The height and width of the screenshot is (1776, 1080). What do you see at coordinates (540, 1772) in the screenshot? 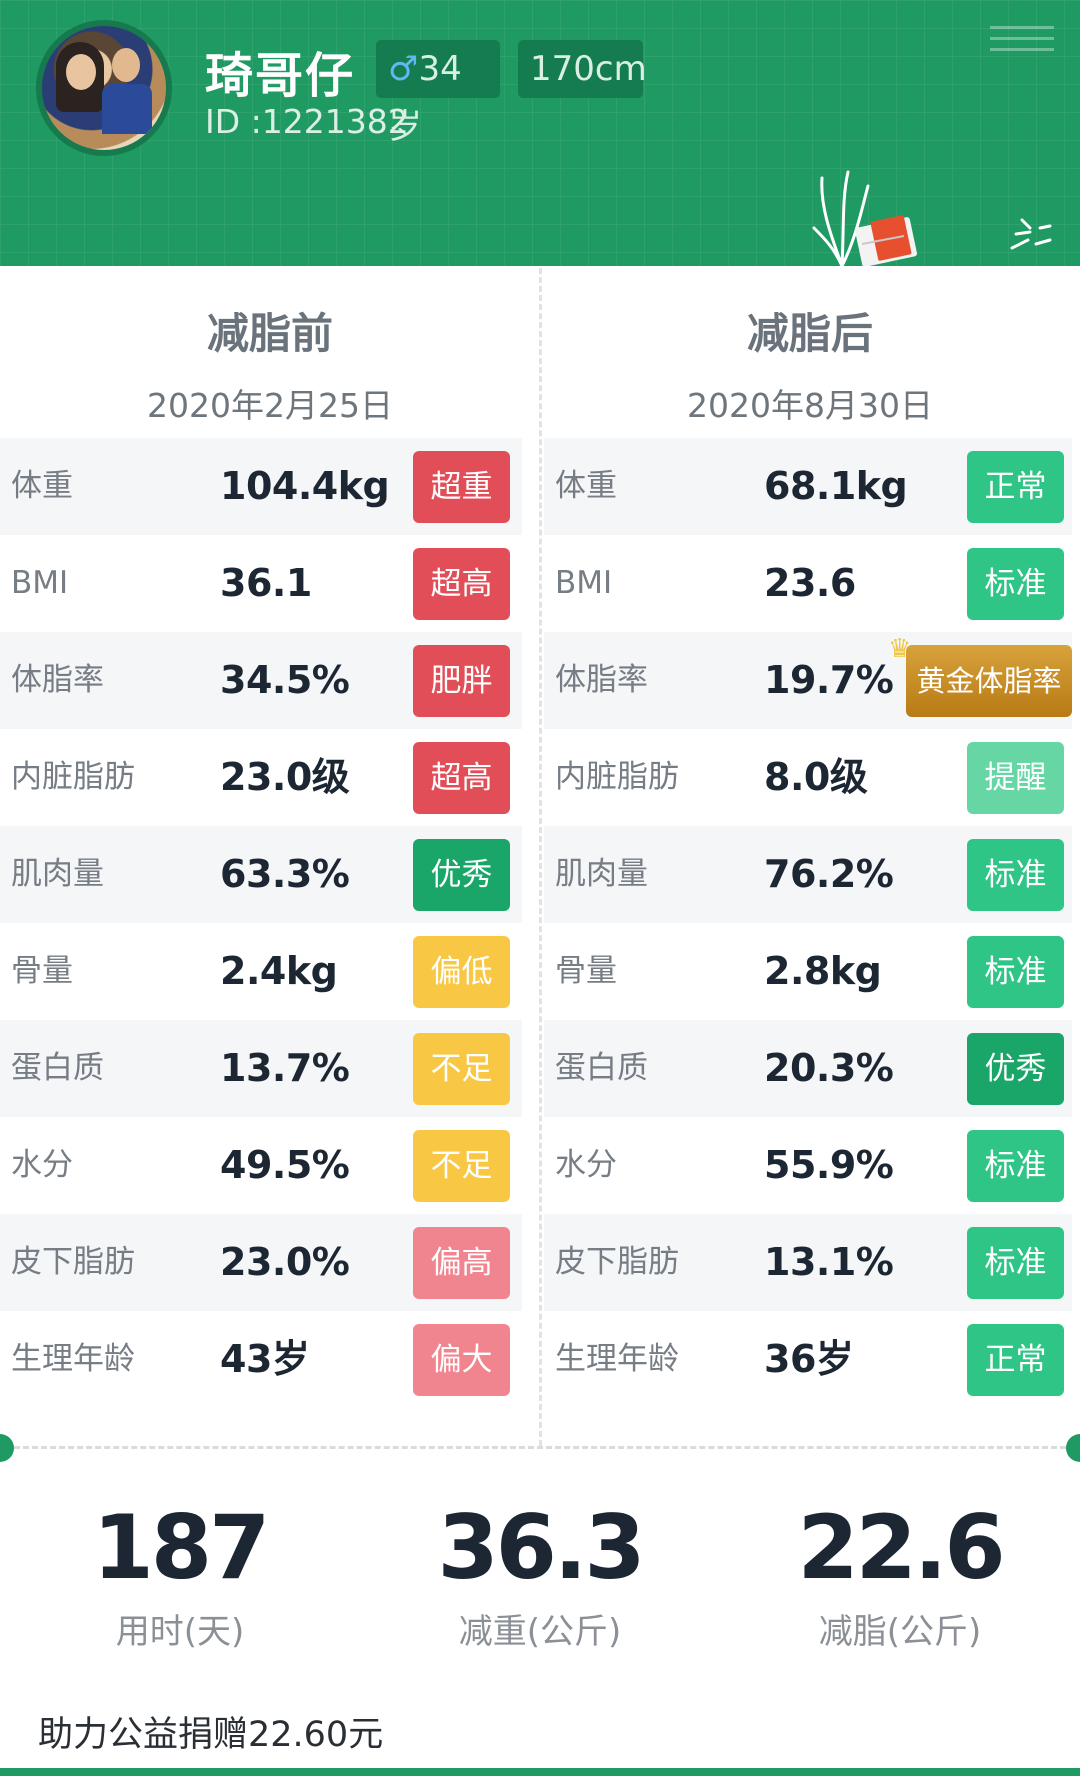
I see `bottom-accent-bar` at bounding box center [540, 1772].